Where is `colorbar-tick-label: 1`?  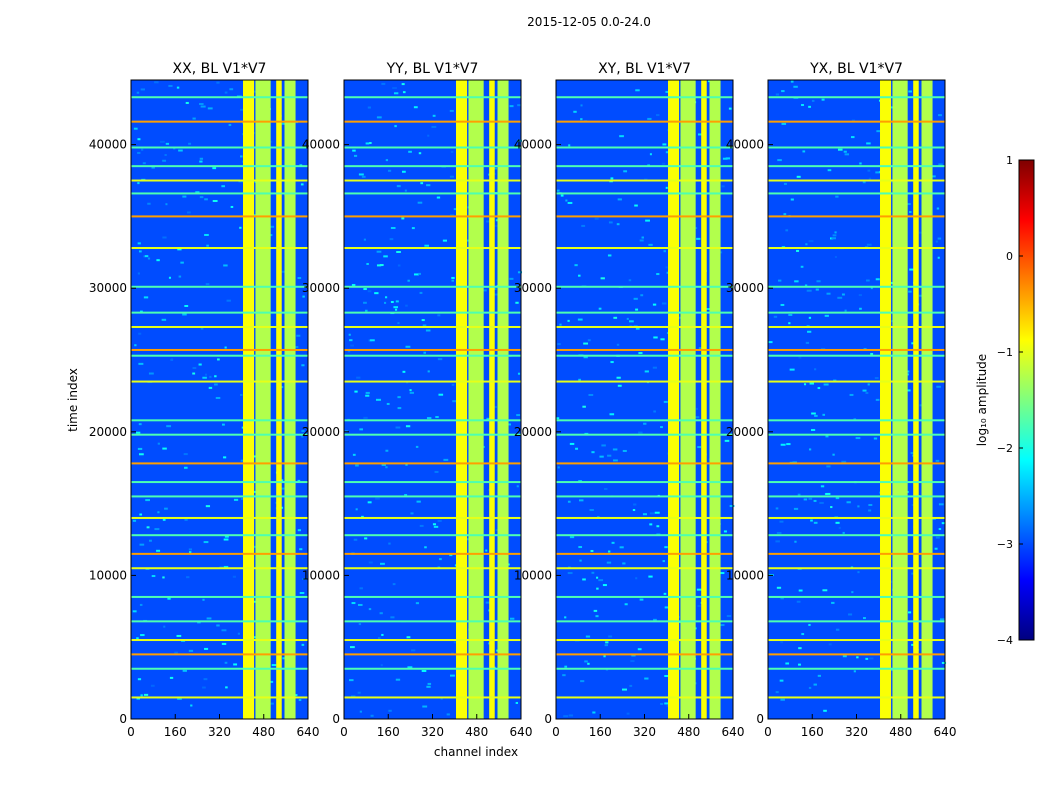
colorbar-tick-label: 1 is located at coordinates (1009, 160).